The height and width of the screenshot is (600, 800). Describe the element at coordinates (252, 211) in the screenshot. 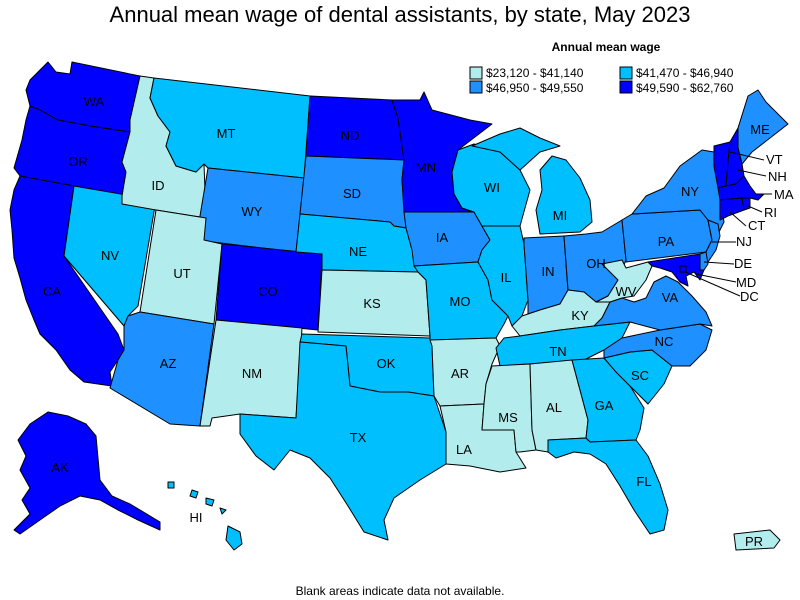

I see `label-wy: WY` at that location.